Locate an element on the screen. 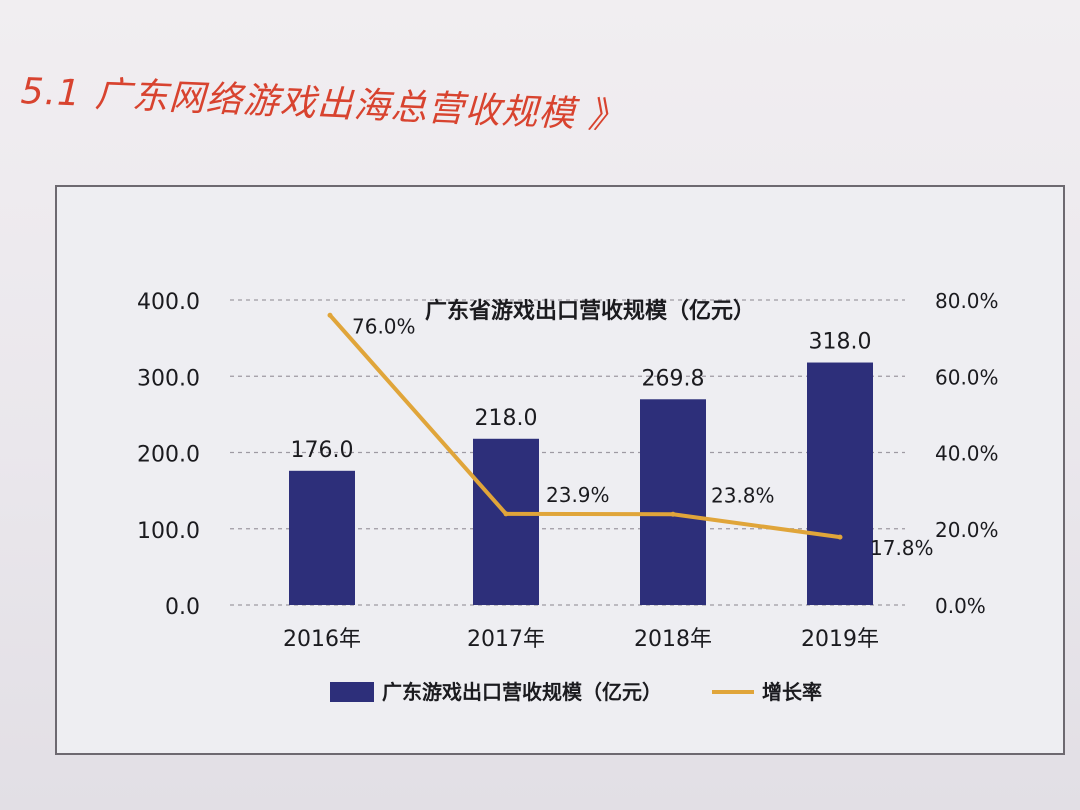  y-right-tick-label: 80.0% is located at coordinates (967, 301).